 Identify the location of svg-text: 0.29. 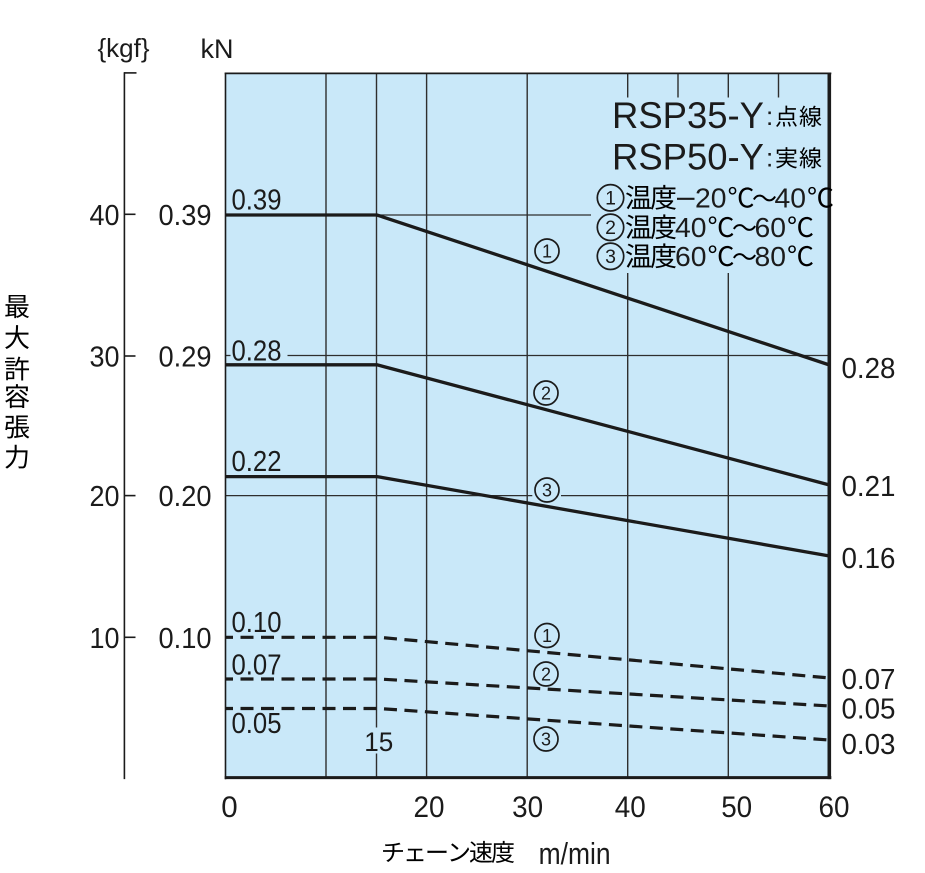
(185, 358).